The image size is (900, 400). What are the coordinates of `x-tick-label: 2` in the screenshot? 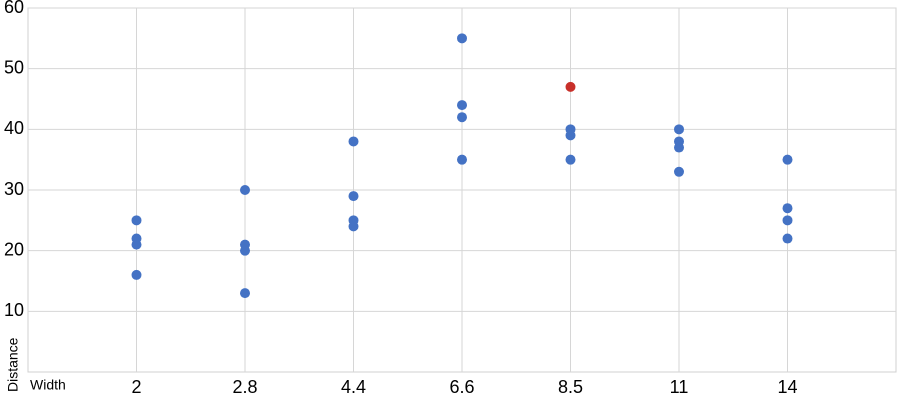 It's located at (136, 387).